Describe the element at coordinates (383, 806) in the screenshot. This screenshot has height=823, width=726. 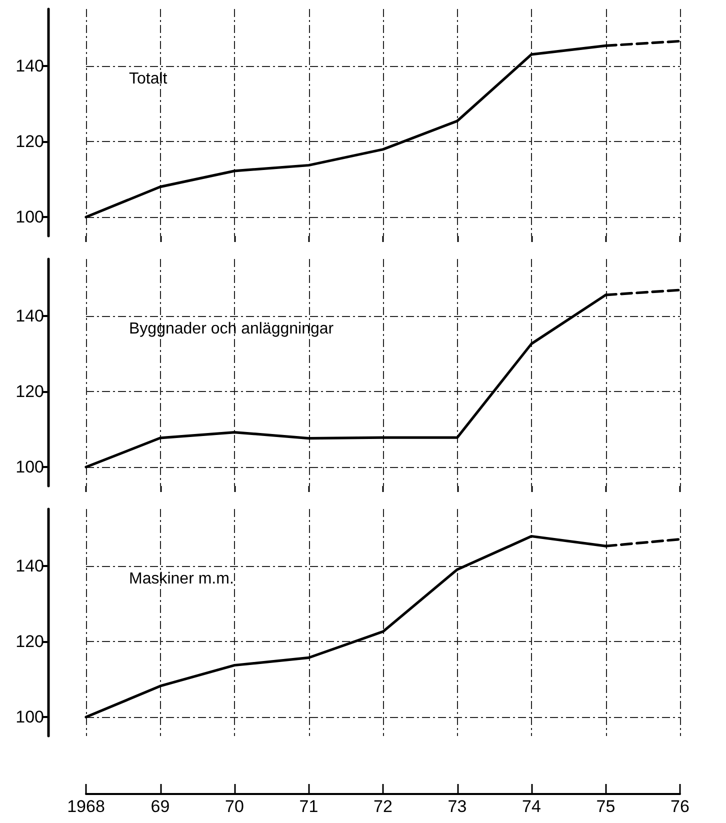
I see `x-tick-label: 72` at that location.